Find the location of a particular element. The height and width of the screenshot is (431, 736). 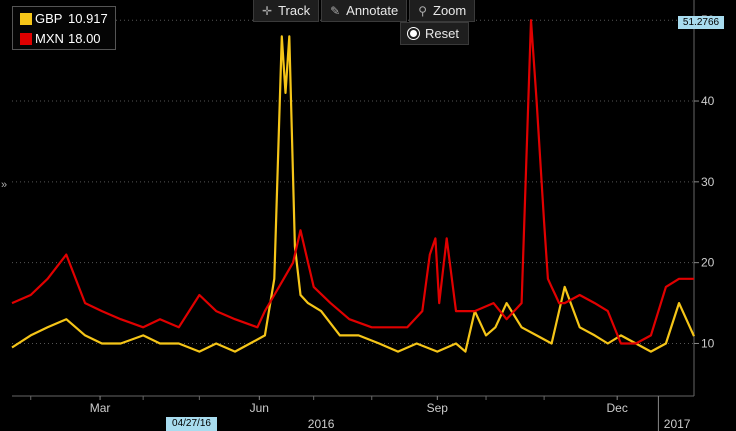

legend-item-mxn: MXN 18.00 is located at coordinates (64, 38).